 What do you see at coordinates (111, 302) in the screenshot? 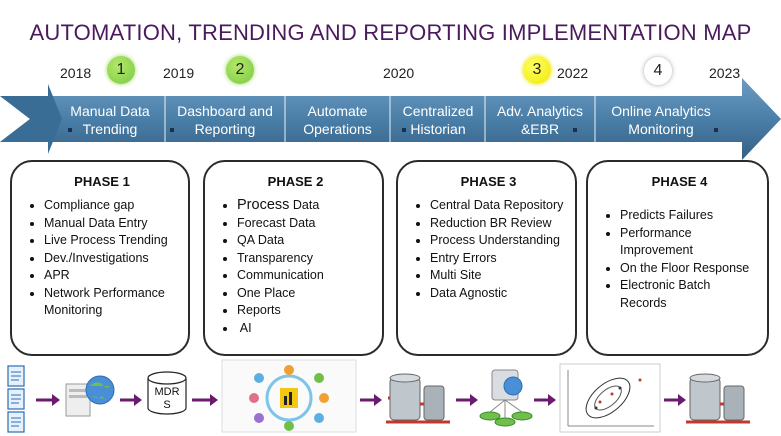
I see `list-item: Network Performance Monitoring` at bounding box center [111, 302].